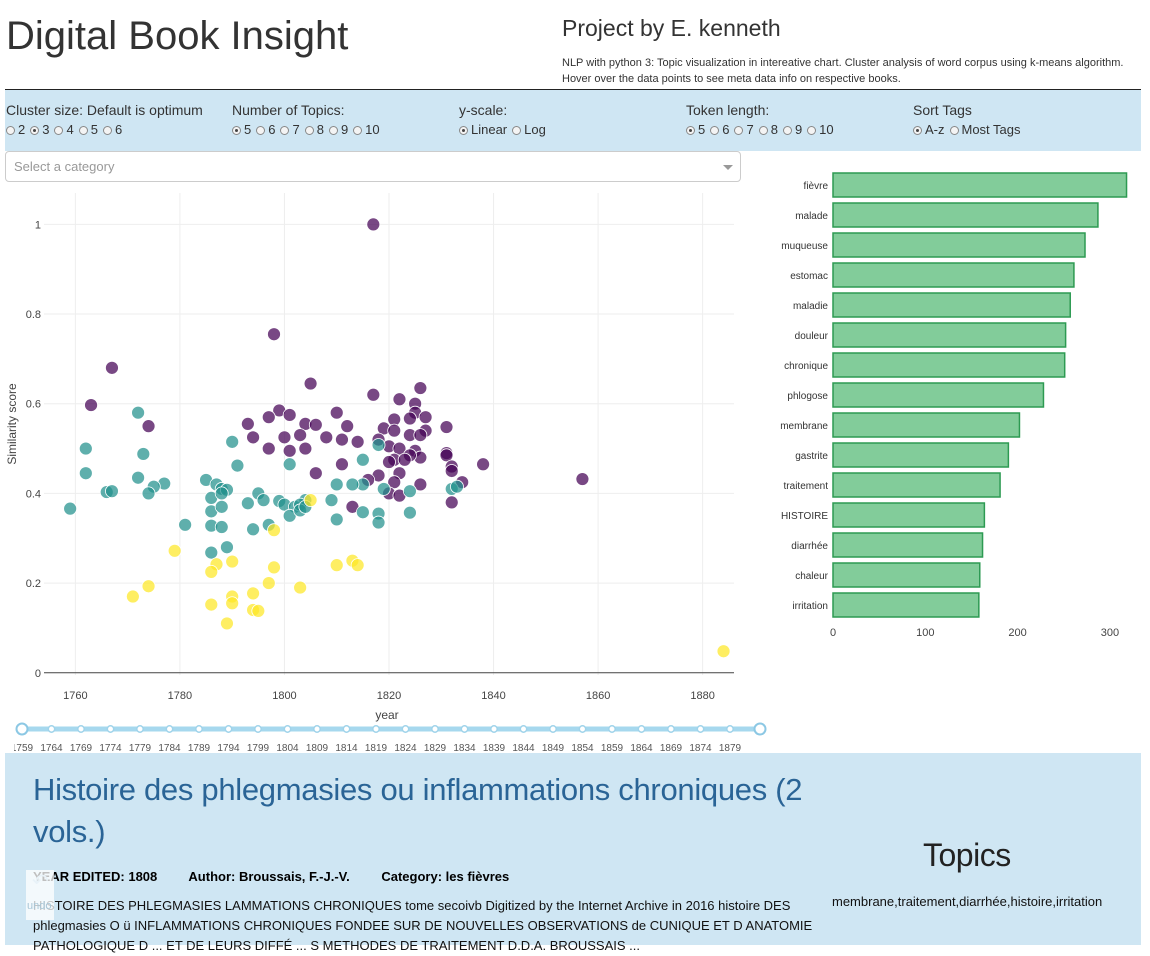 The height and width of the screenshot is (956, 1150). I want to click on token-option-7: 7, so click(744, 130).